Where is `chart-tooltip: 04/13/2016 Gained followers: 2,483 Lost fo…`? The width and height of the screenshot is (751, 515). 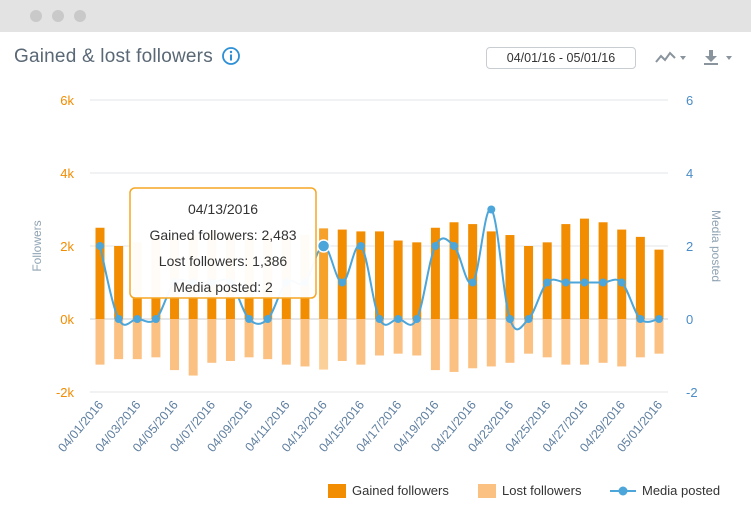 chart-tooltip: 04/13/2016 Gained followers: 2,483 Lost fo… is located at coordinates (223, 243).